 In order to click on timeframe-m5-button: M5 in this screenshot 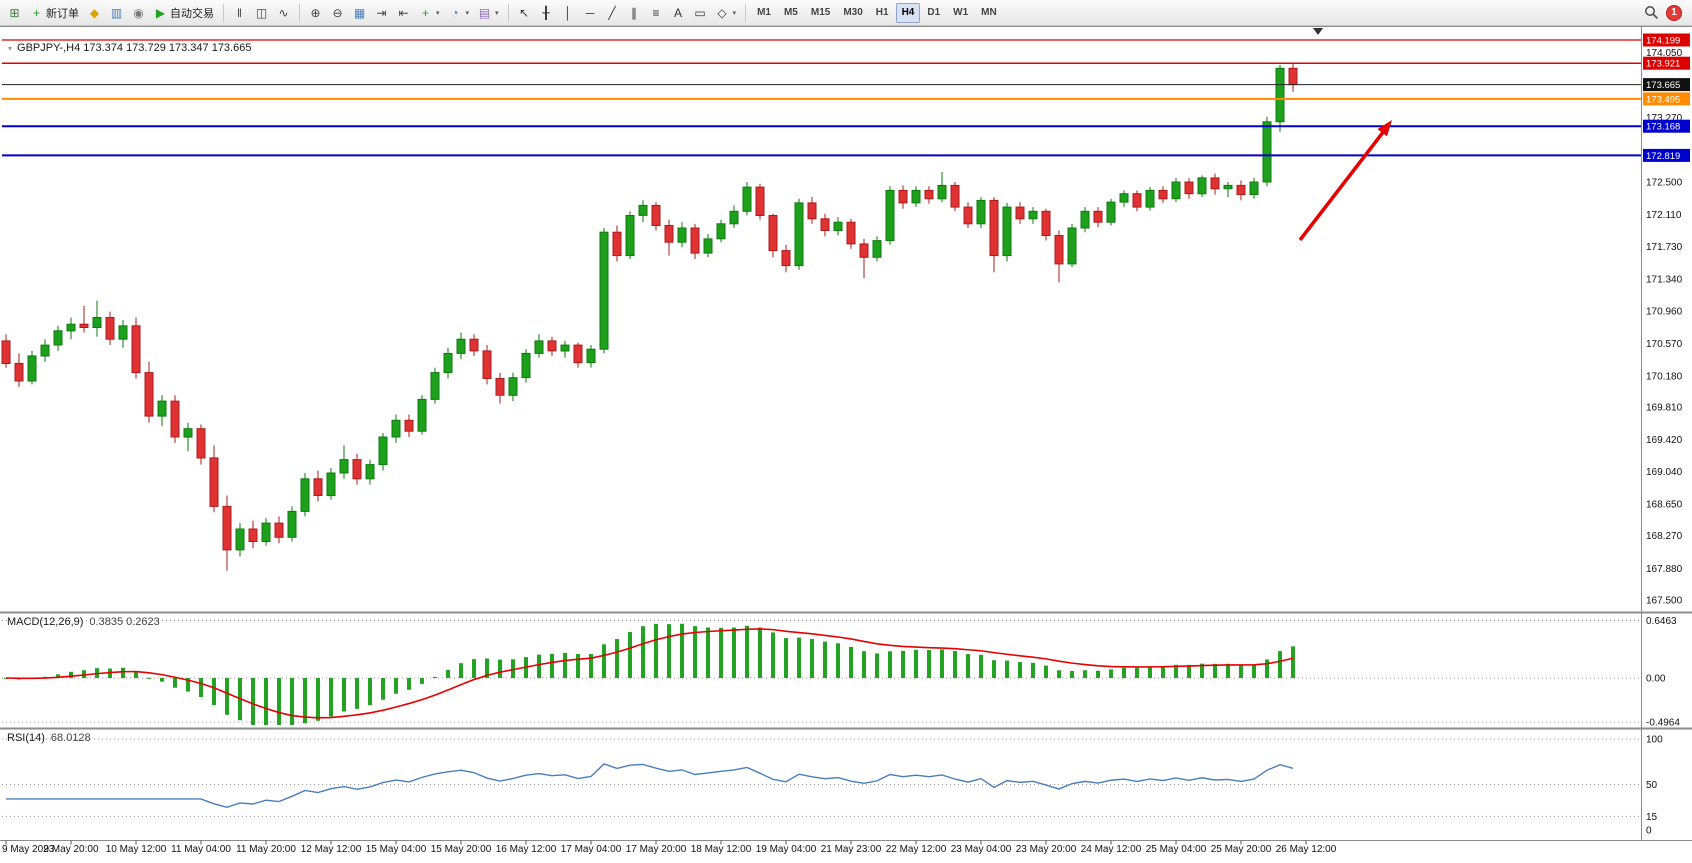, I will do `click(791, 13)`.